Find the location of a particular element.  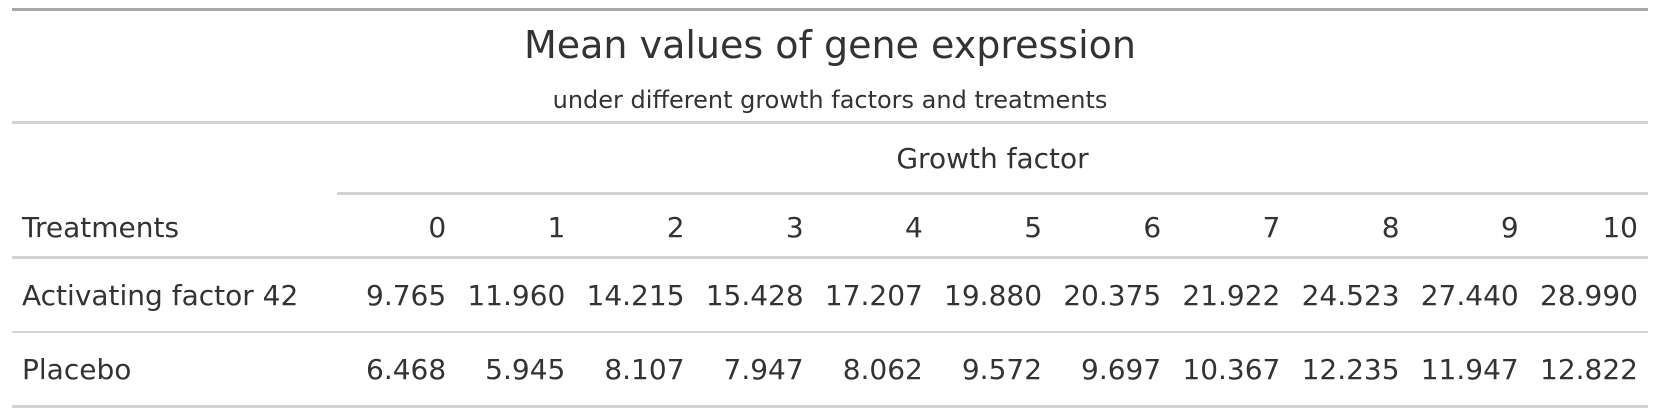

column-header: 0 is located at coordinates (437, 227).